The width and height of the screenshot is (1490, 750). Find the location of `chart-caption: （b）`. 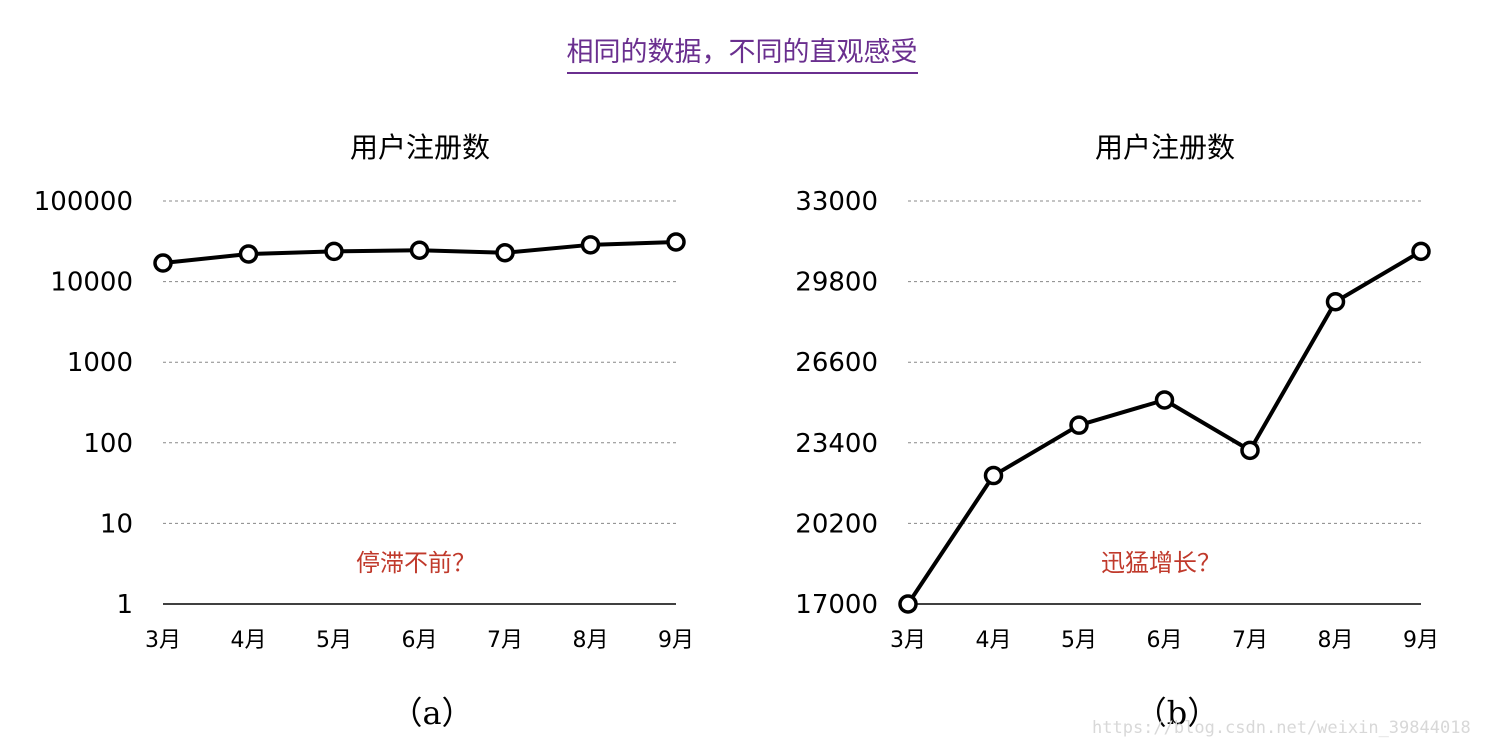

chart-caption: （b） is located at coordinates (1177, 713).